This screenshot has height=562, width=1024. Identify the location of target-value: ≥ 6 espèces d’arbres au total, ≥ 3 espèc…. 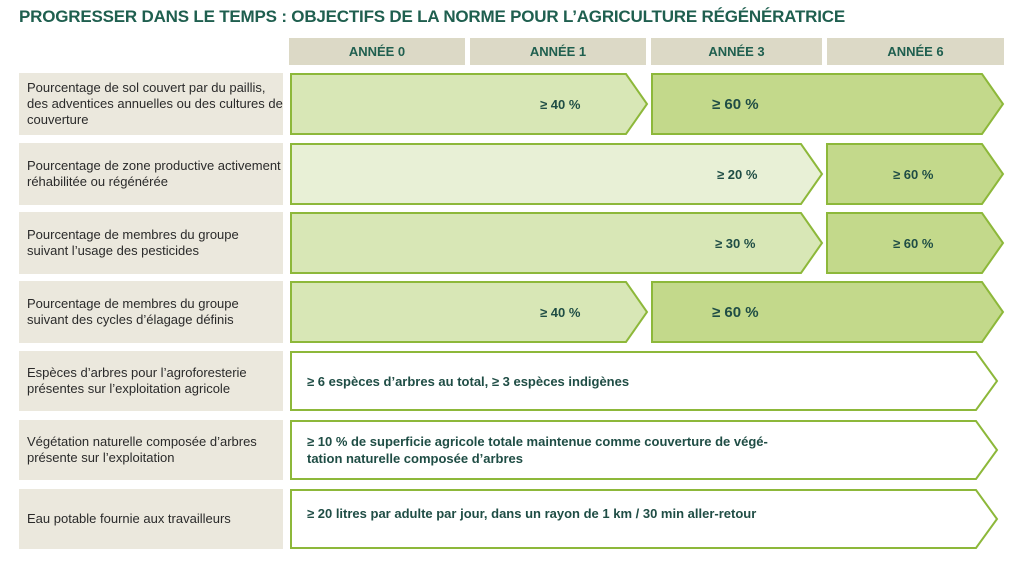
(468, 381).